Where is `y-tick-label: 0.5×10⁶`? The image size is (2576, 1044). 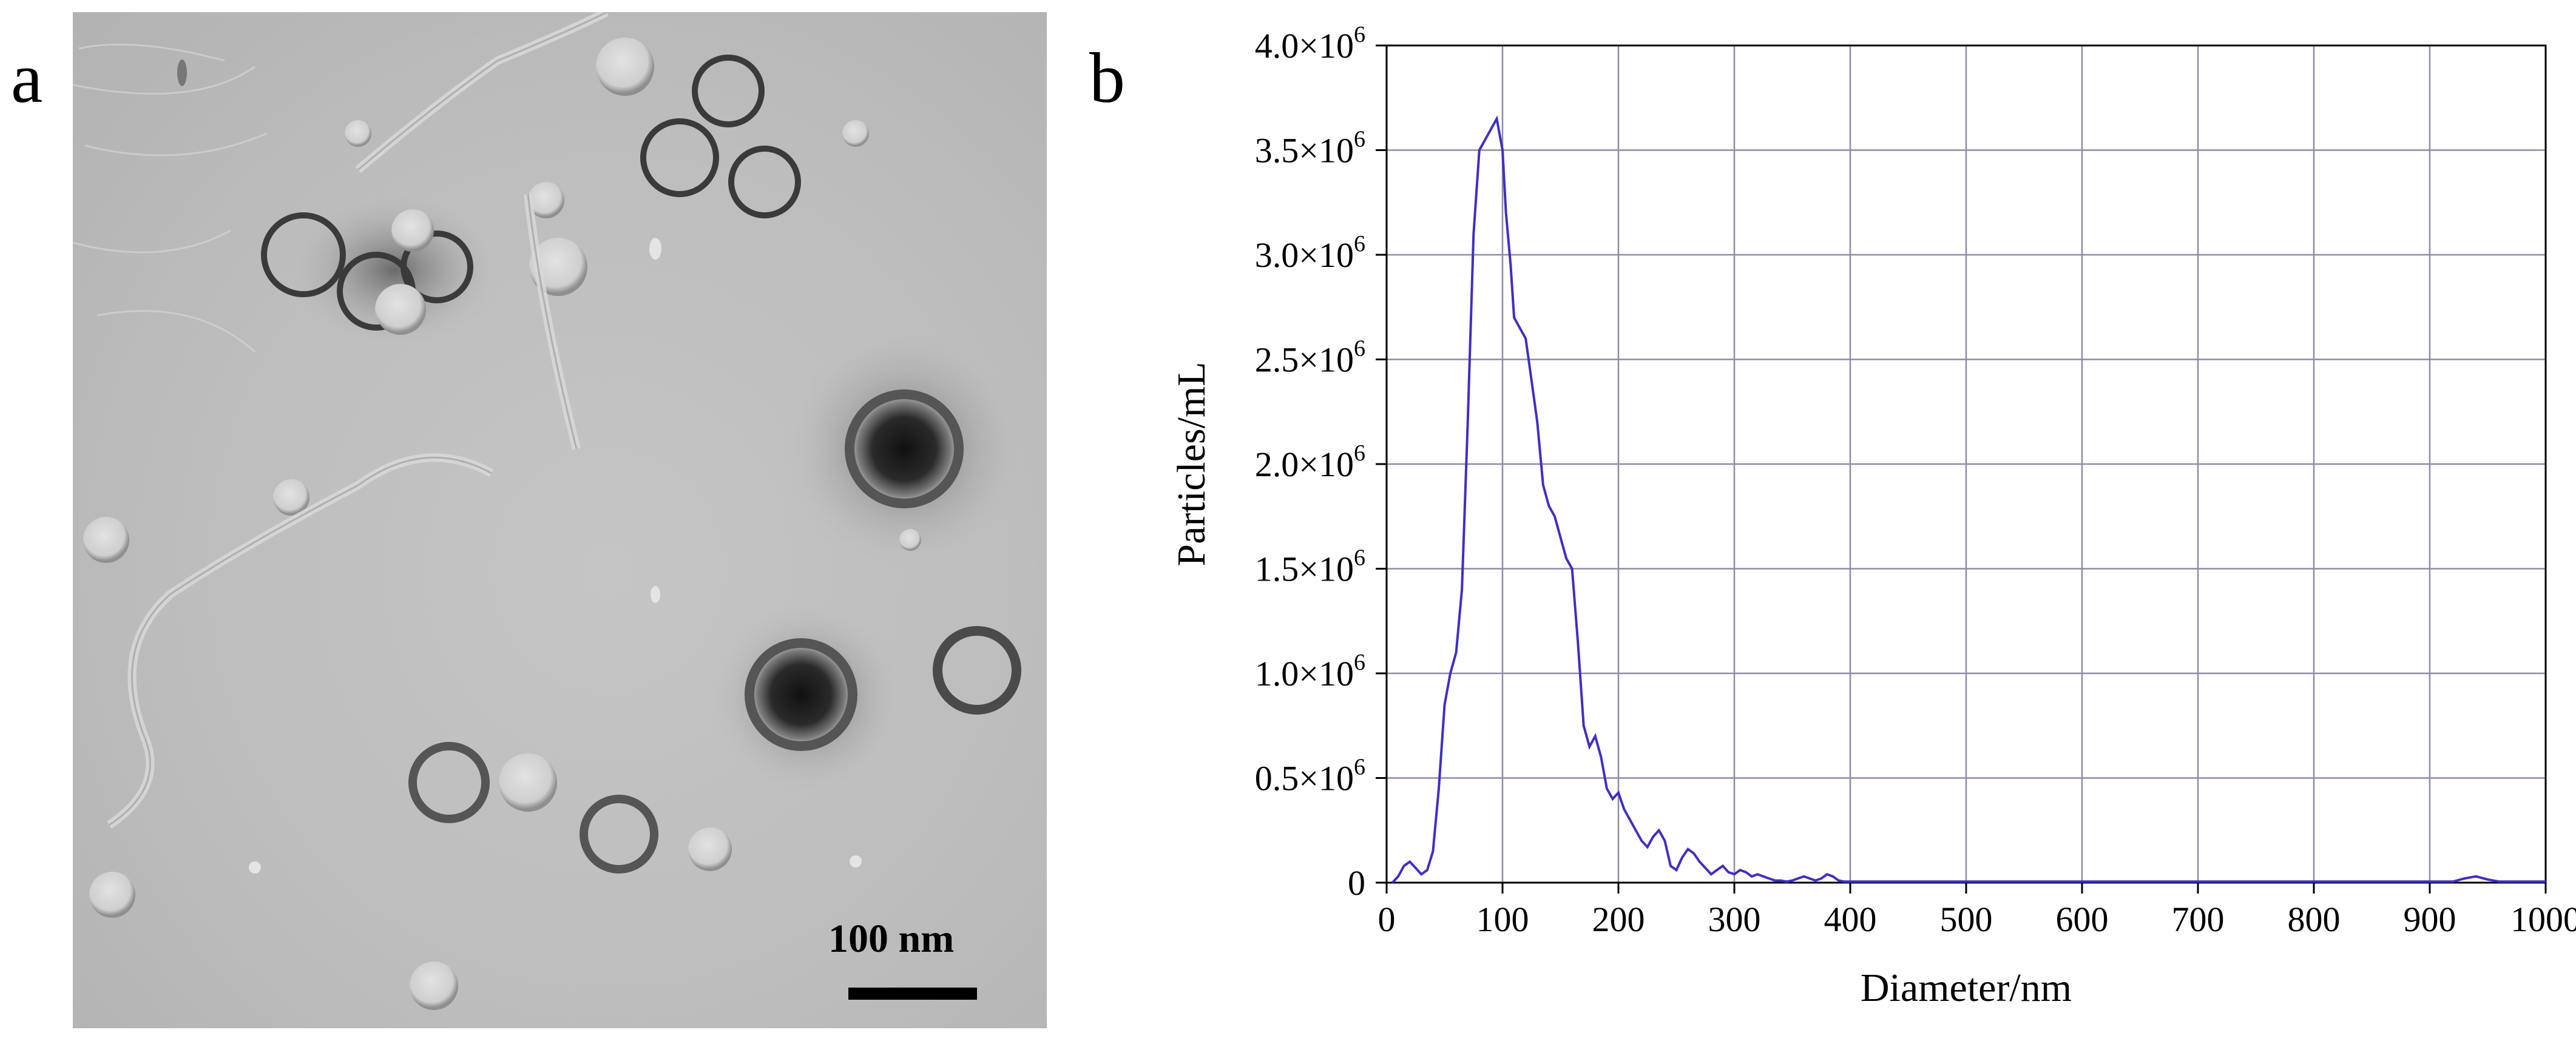
y-tick-label: 0.5×10⁶ is located at coordinates (1310, 776).